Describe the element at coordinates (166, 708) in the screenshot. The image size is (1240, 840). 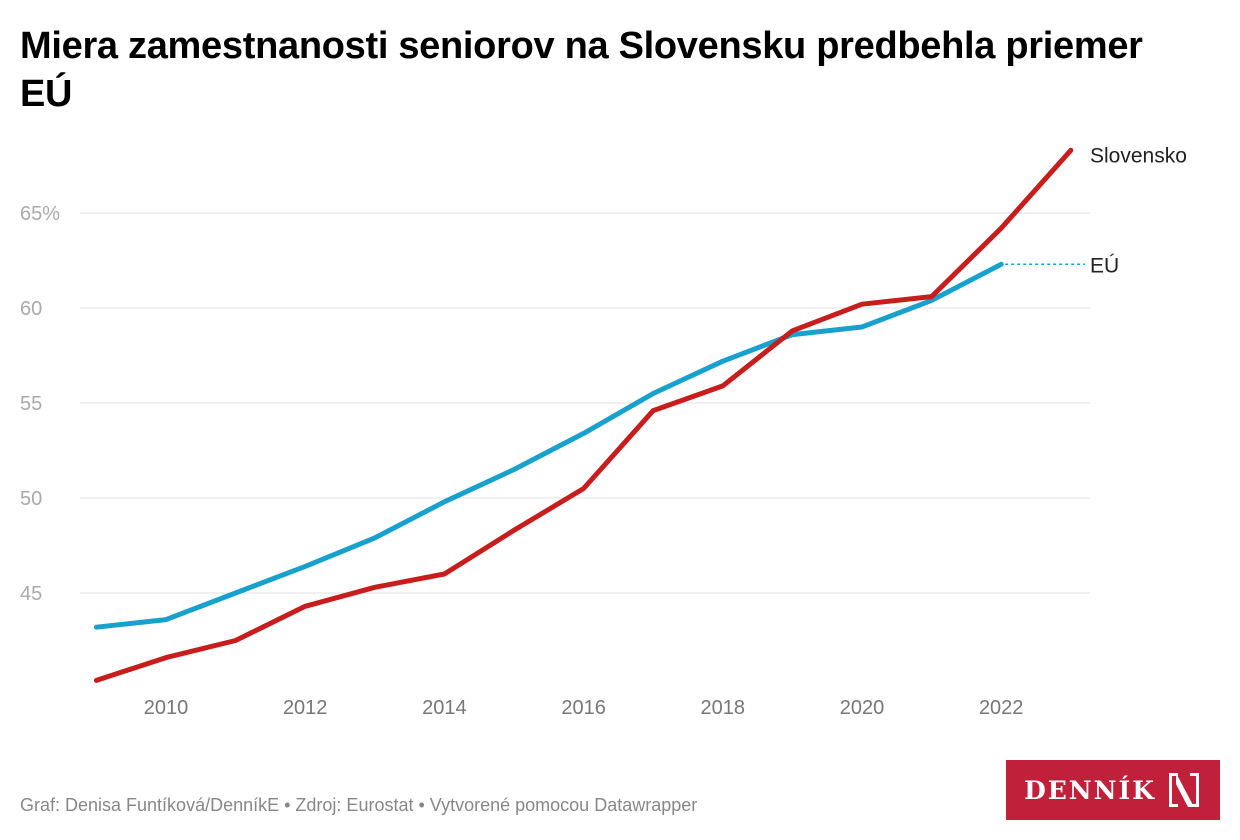
I see `x-tick-label: 2010` at that location.